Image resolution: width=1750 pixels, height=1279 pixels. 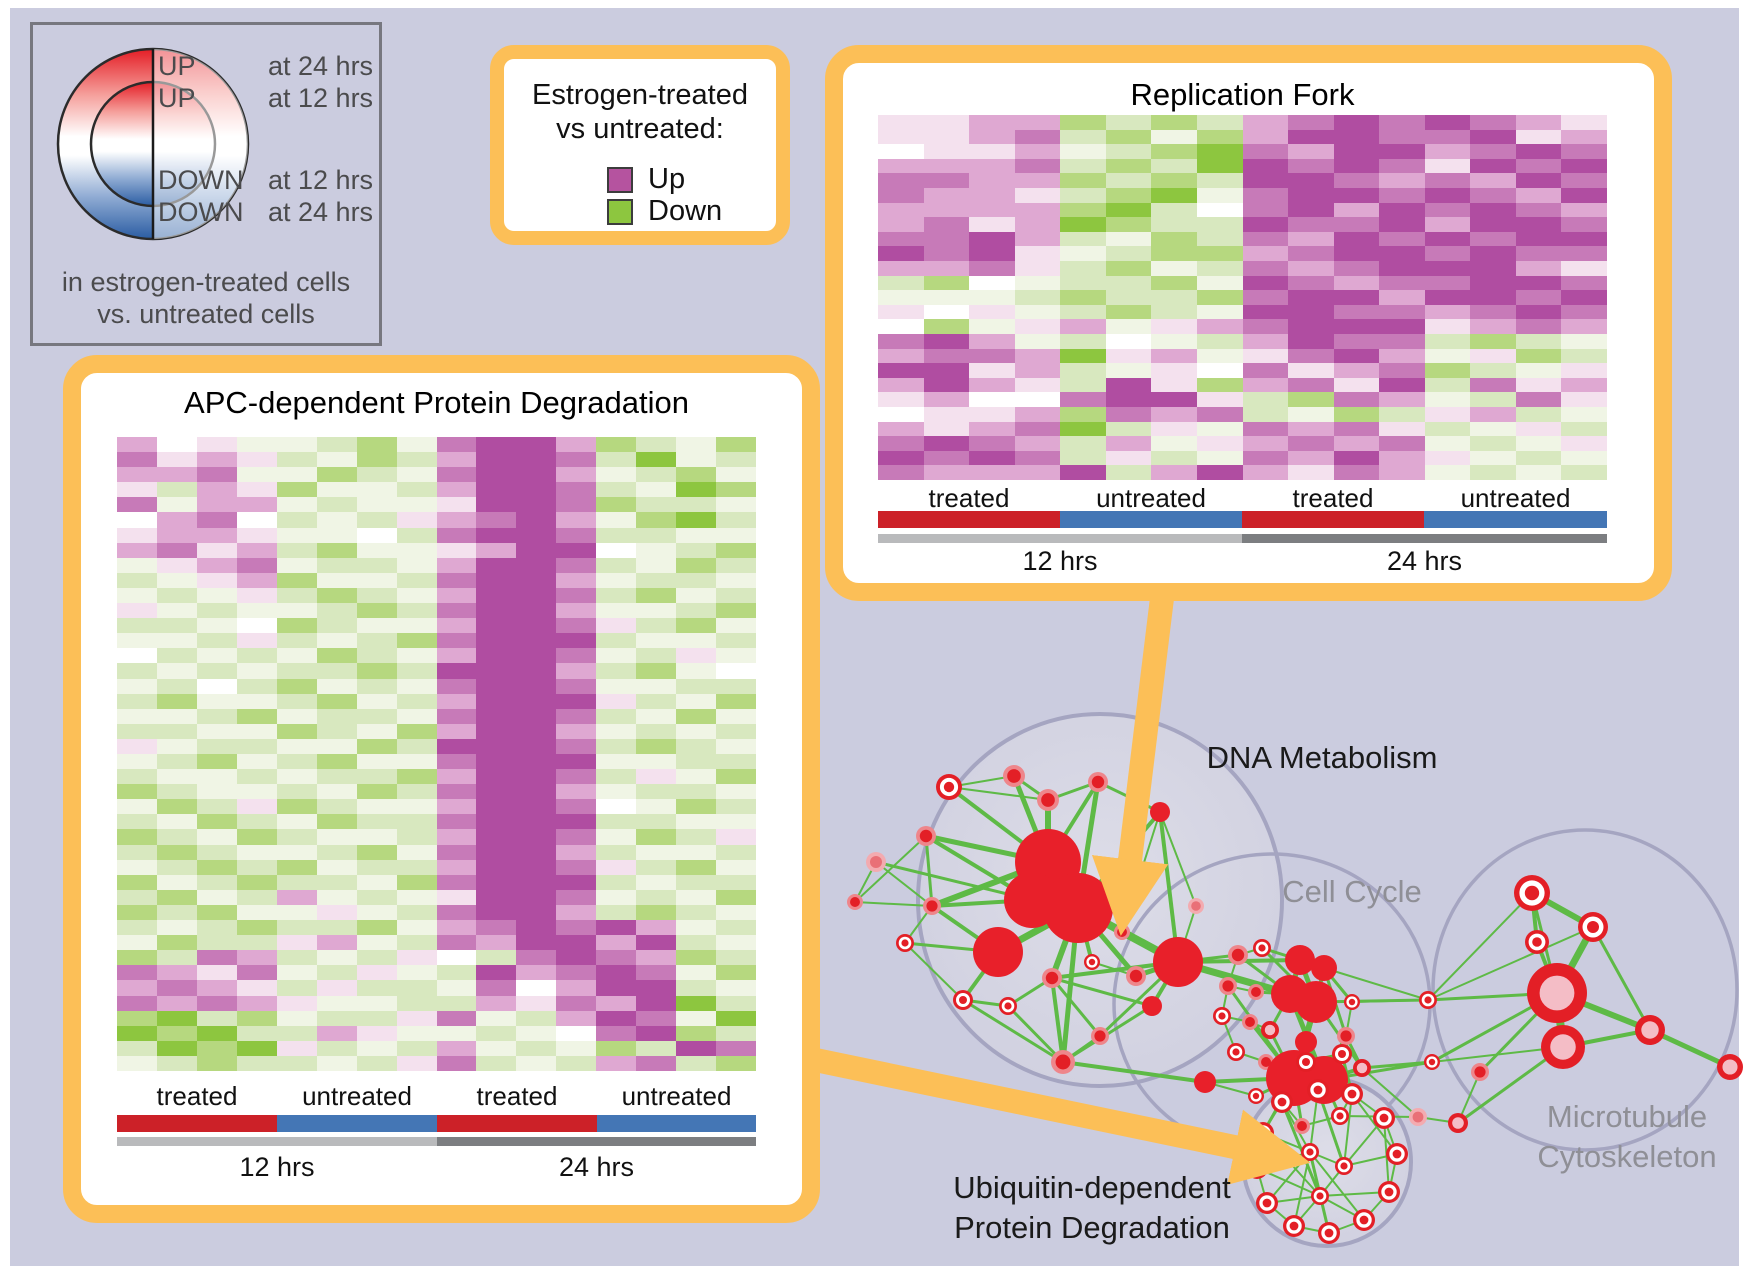 What do you see at coordinates (436, 402) in the screenshot?
I see `apc-title: APC-dependent Protein Degradation` at bounding box center [436, 402].